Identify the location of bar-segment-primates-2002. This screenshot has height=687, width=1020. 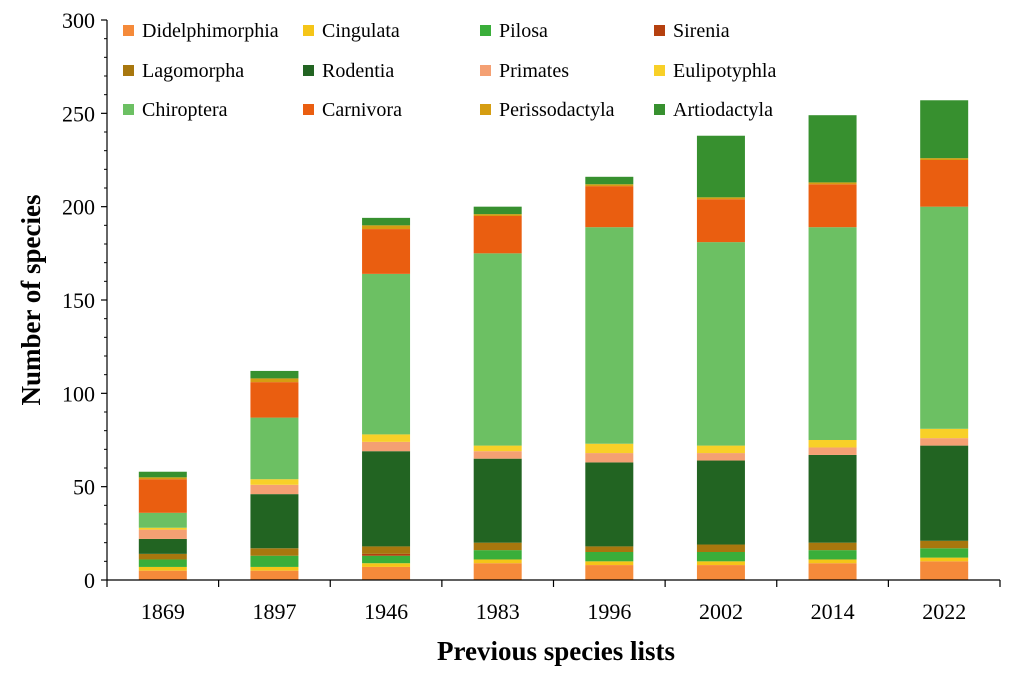
(720, 457).